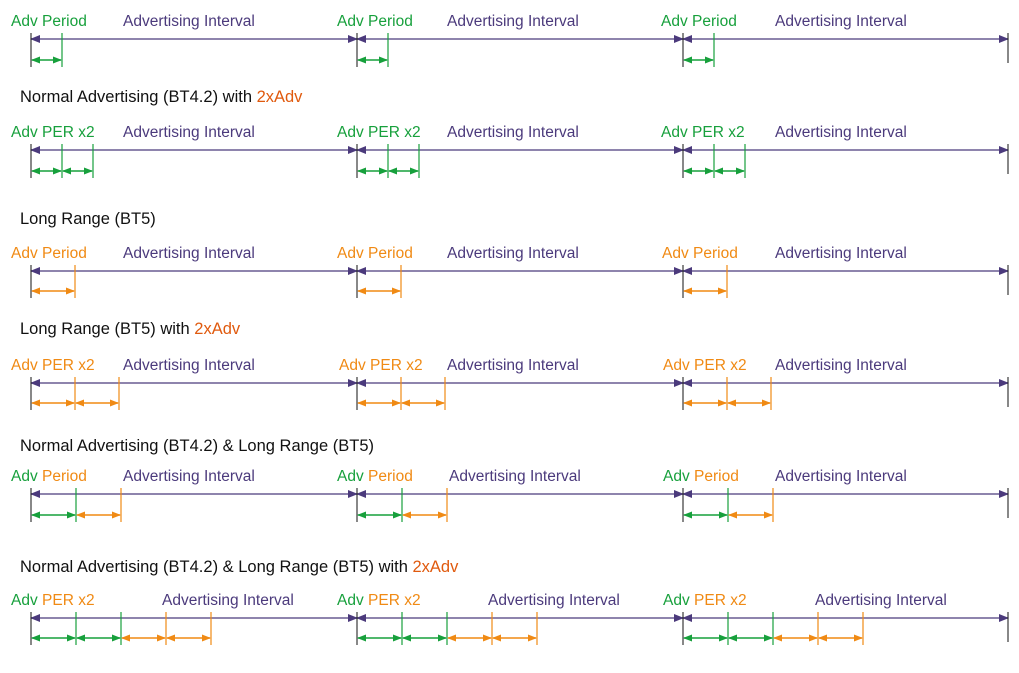 The height and width of the screenshot is (673, 1019). I want to click on row-title: Long Range (BT5) with 2xAdv, so click(130, 329).